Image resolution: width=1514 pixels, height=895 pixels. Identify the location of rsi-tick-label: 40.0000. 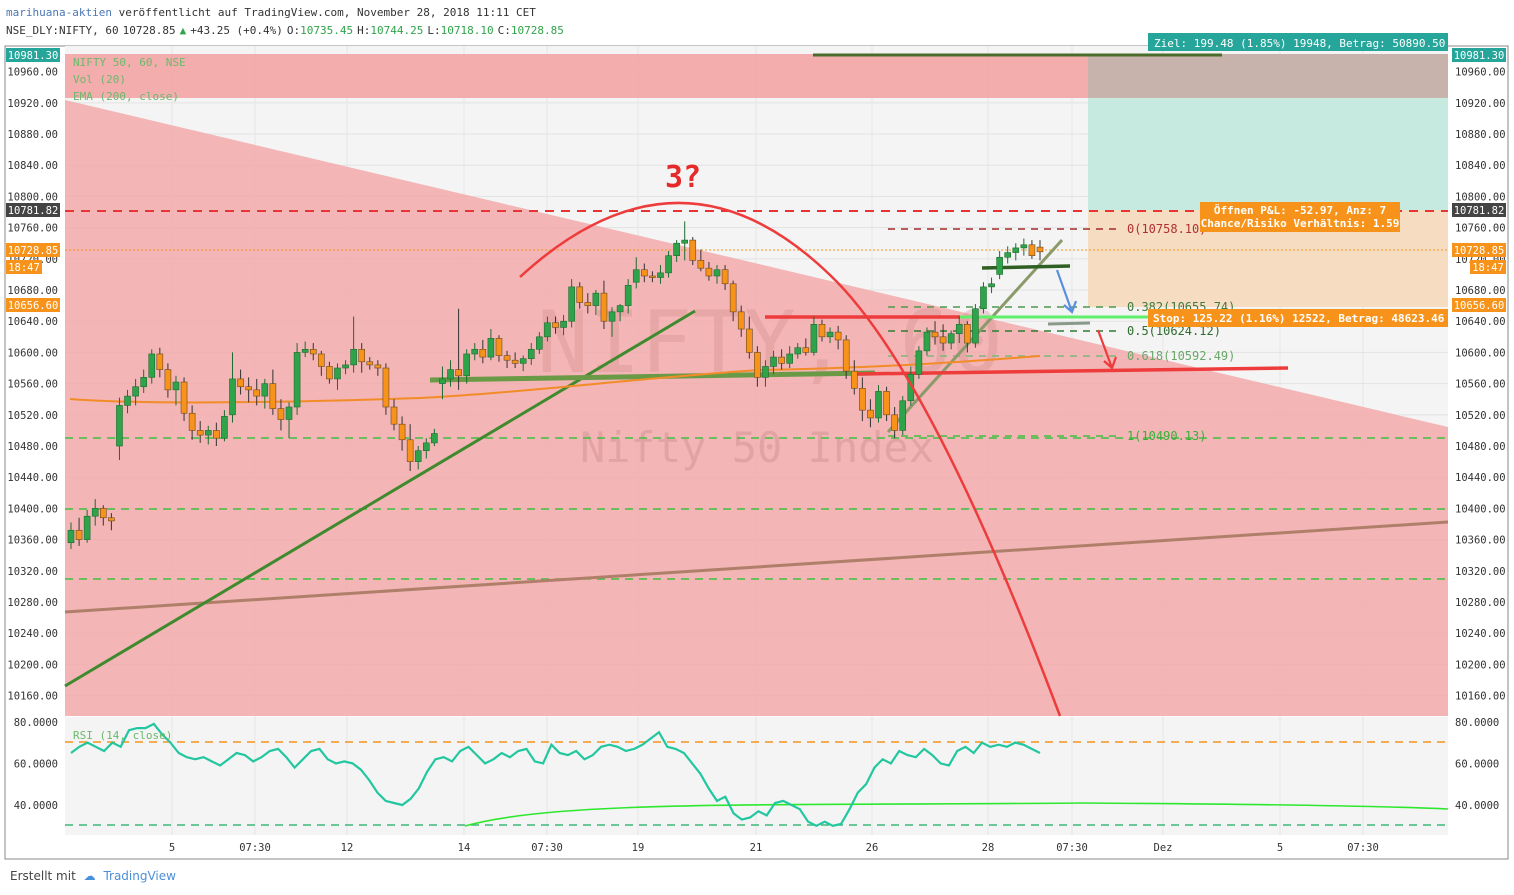
(1477, 806).